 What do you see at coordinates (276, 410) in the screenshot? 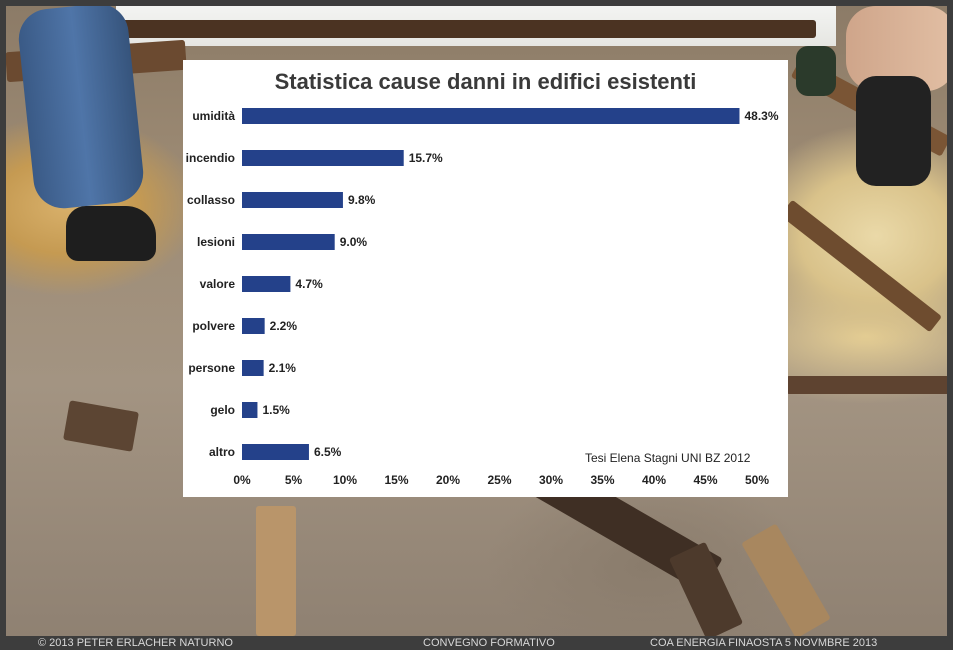
I see `value-label: 1.5%` at bounding box center [276, 410].